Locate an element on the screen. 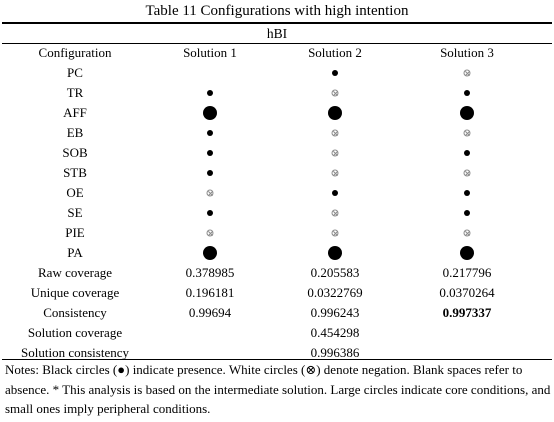 Image resolution: width=554 pixels, height=422 pixels. config-label: PC is located at coordinates (75, 72).